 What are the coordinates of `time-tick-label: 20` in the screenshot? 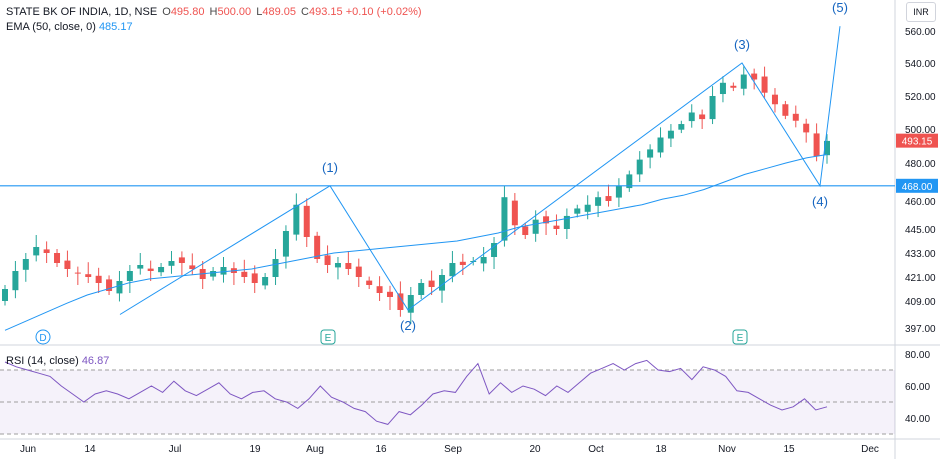 It's located at (535, 449).